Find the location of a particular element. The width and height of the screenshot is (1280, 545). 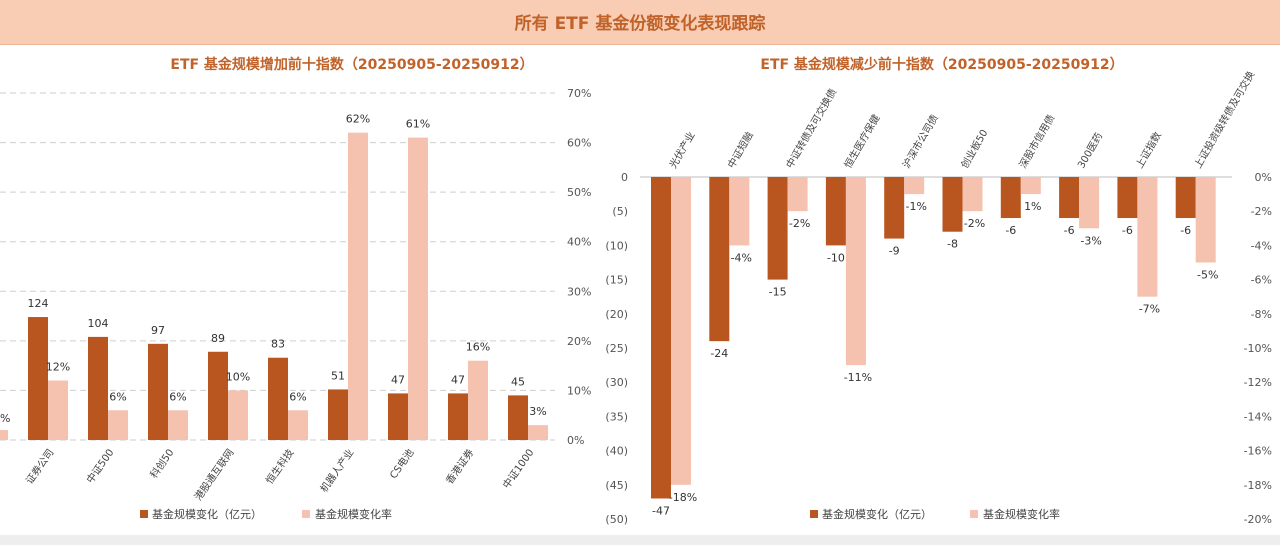

right-axis-tick: 10% is located at coordinates (579, 390).